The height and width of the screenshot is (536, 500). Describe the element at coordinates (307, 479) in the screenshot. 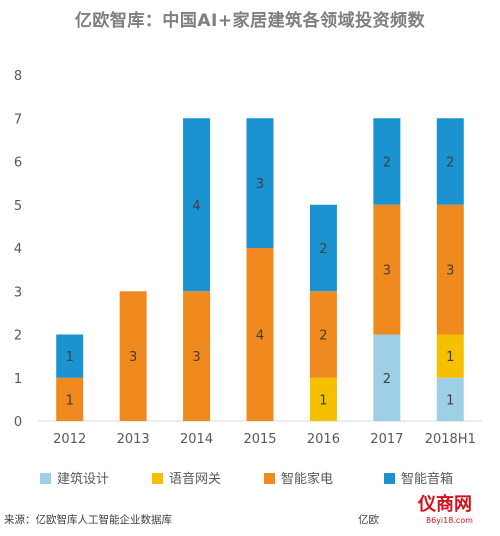

I see `legend-label: 智能家电` at that location.